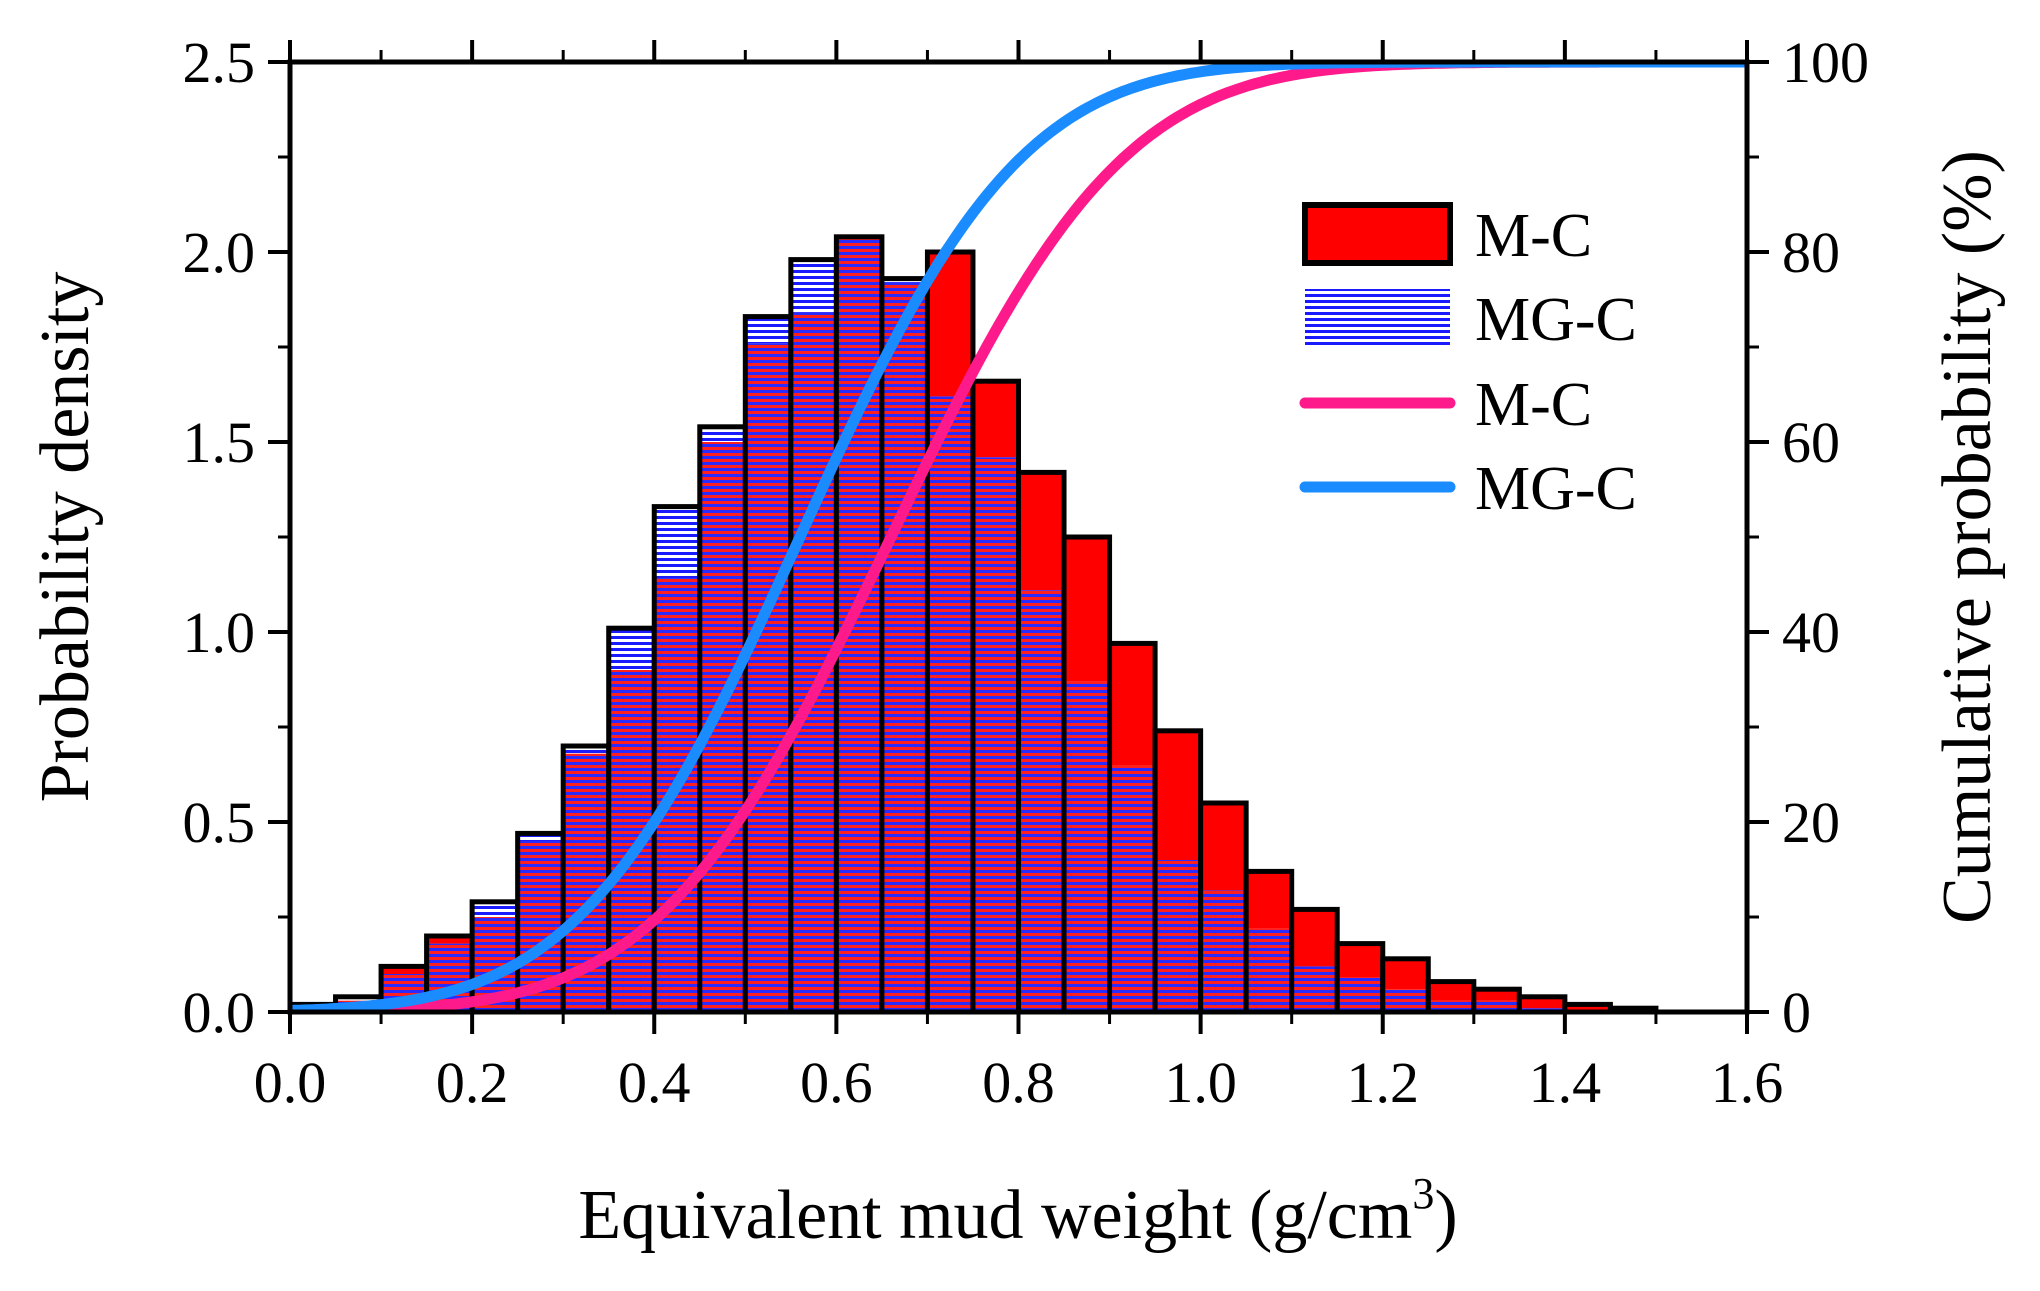  What do you see at coordinates (472, 1082) in the screenshot?
I see `x-tick-label: 0.2` at bounding box center [472, 1082].